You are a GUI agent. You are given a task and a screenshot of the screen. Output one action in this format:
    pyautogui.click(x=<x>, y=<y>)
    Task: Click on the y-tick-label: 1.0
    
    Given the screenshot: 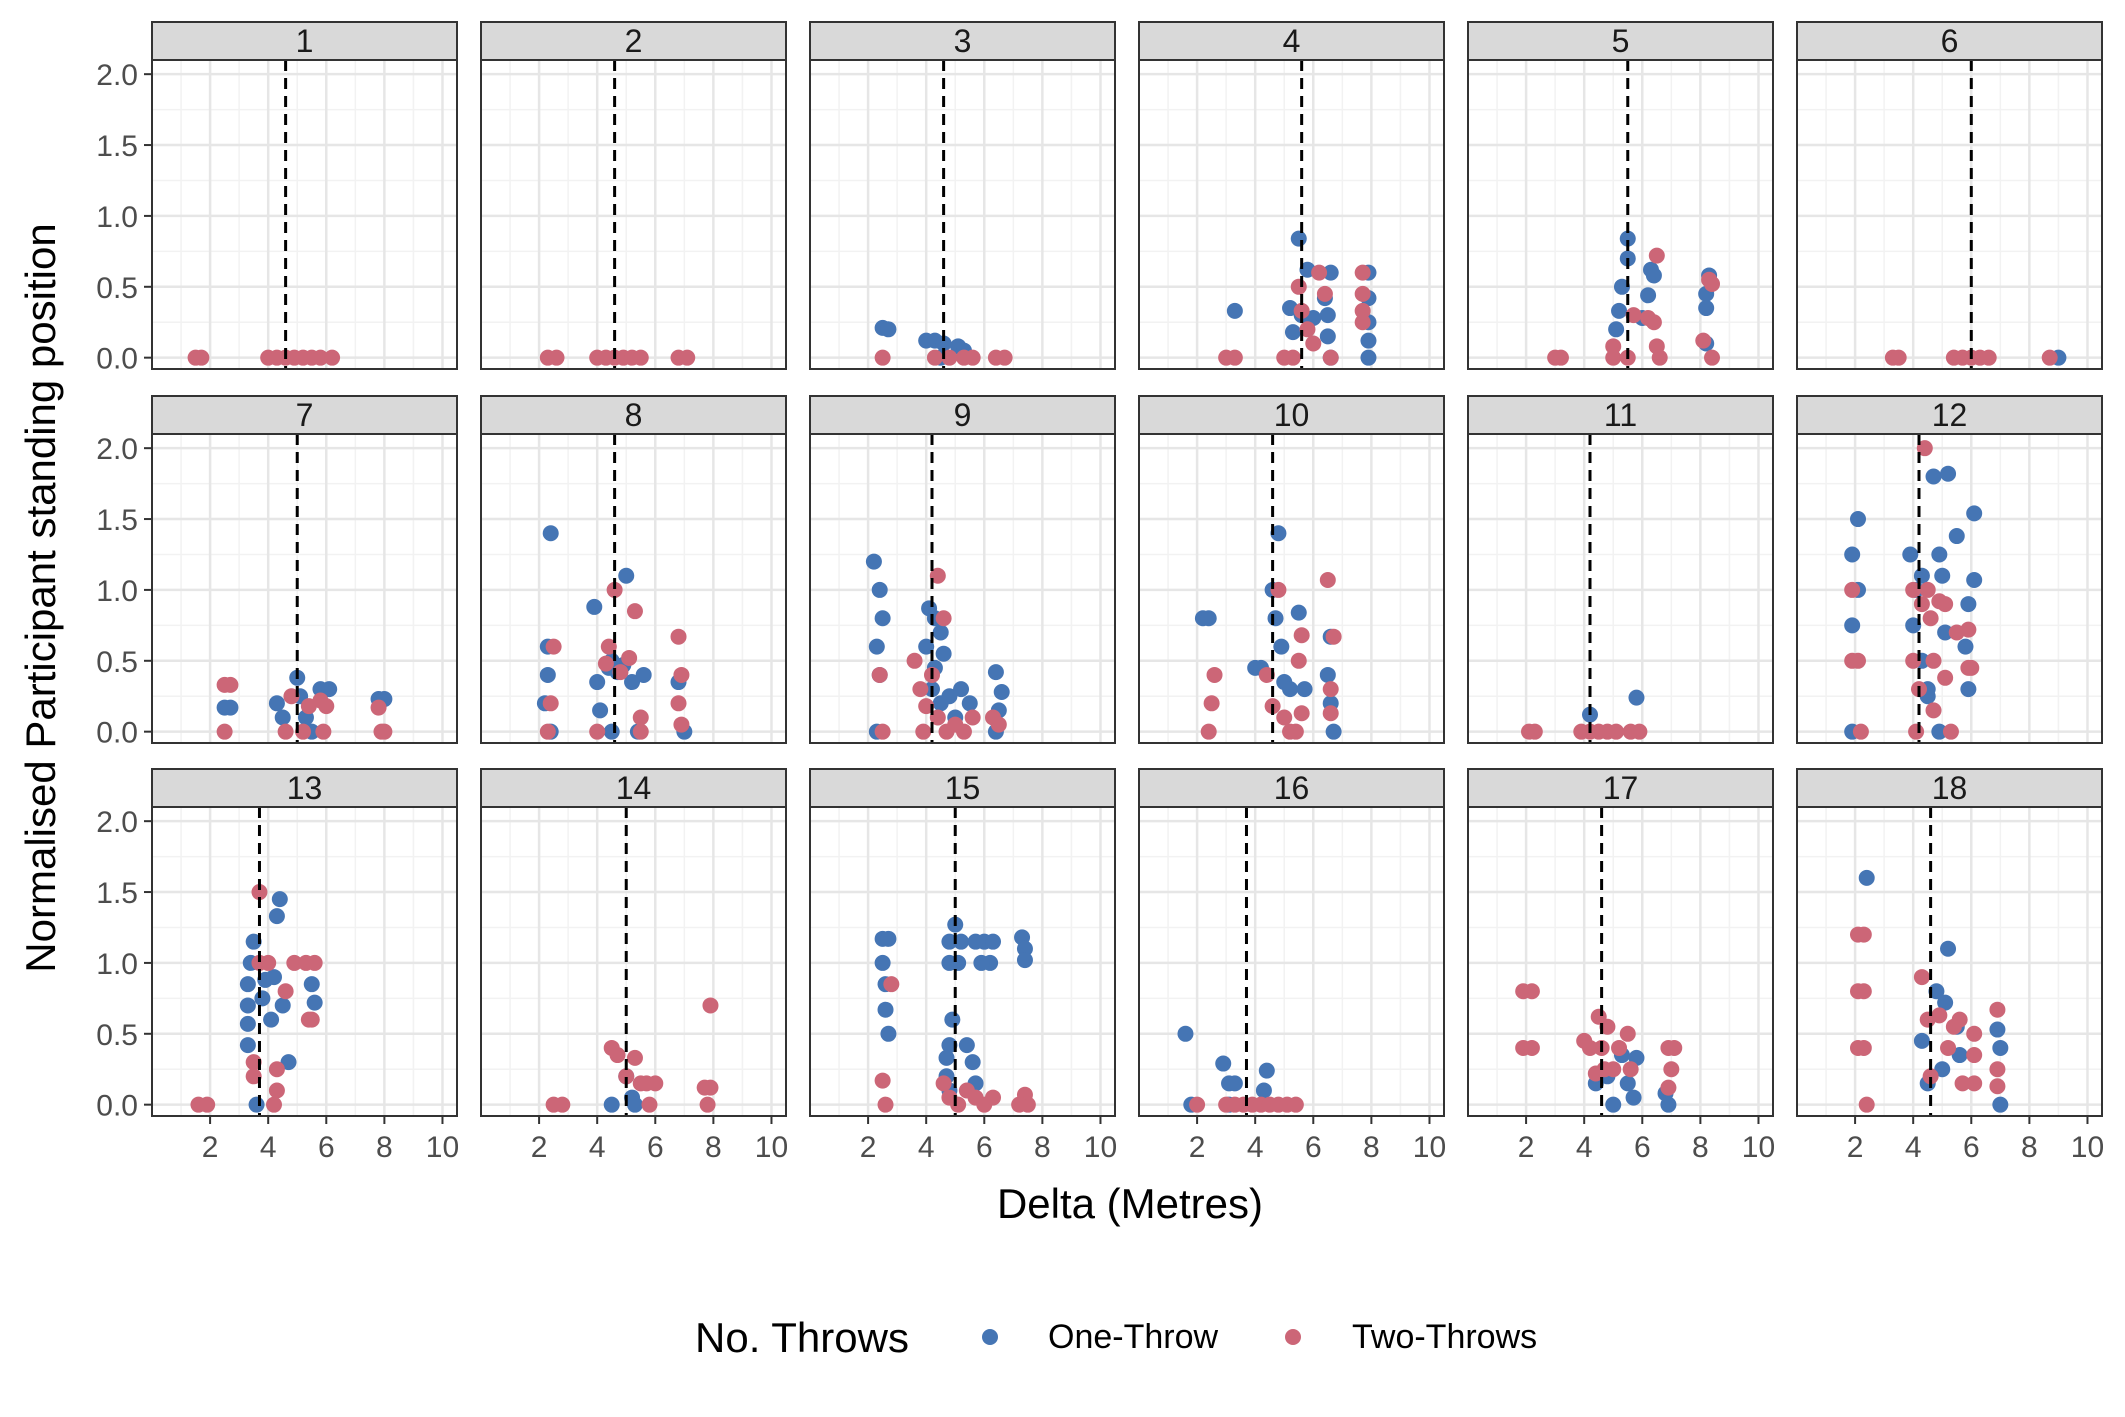 What is the action you would take?
    pyautogui.click(x=117, y=217)
    